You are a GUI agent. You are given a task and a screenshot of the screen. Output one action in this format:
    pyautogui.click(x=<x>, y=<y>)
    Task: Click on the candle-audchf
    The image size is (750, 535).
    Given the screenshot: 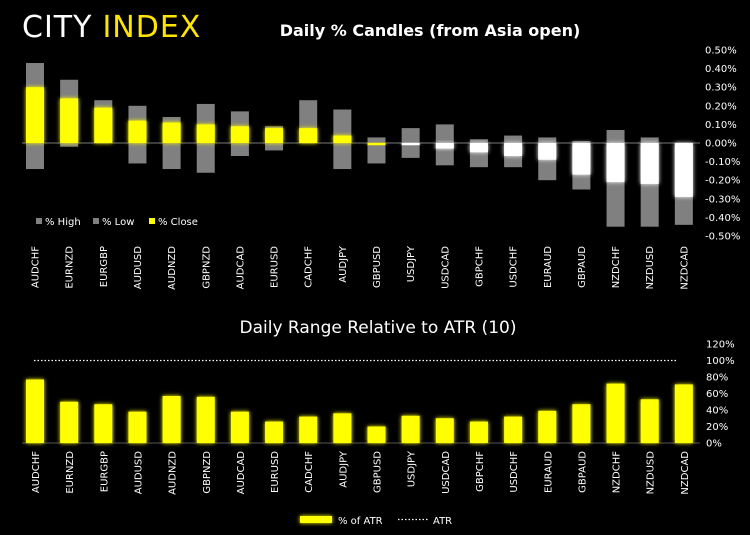 What is the action you would take?
    pyautogui.click(x=35, y=116)
    